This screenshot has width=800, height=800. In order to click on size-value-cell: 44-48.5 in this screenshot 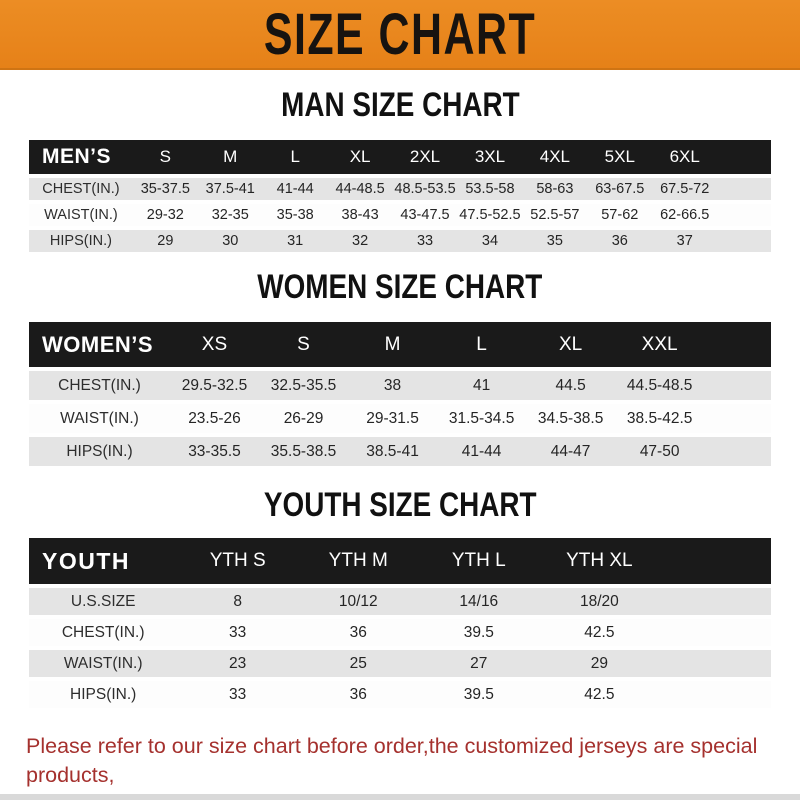, I will do `click(360, 189)`.